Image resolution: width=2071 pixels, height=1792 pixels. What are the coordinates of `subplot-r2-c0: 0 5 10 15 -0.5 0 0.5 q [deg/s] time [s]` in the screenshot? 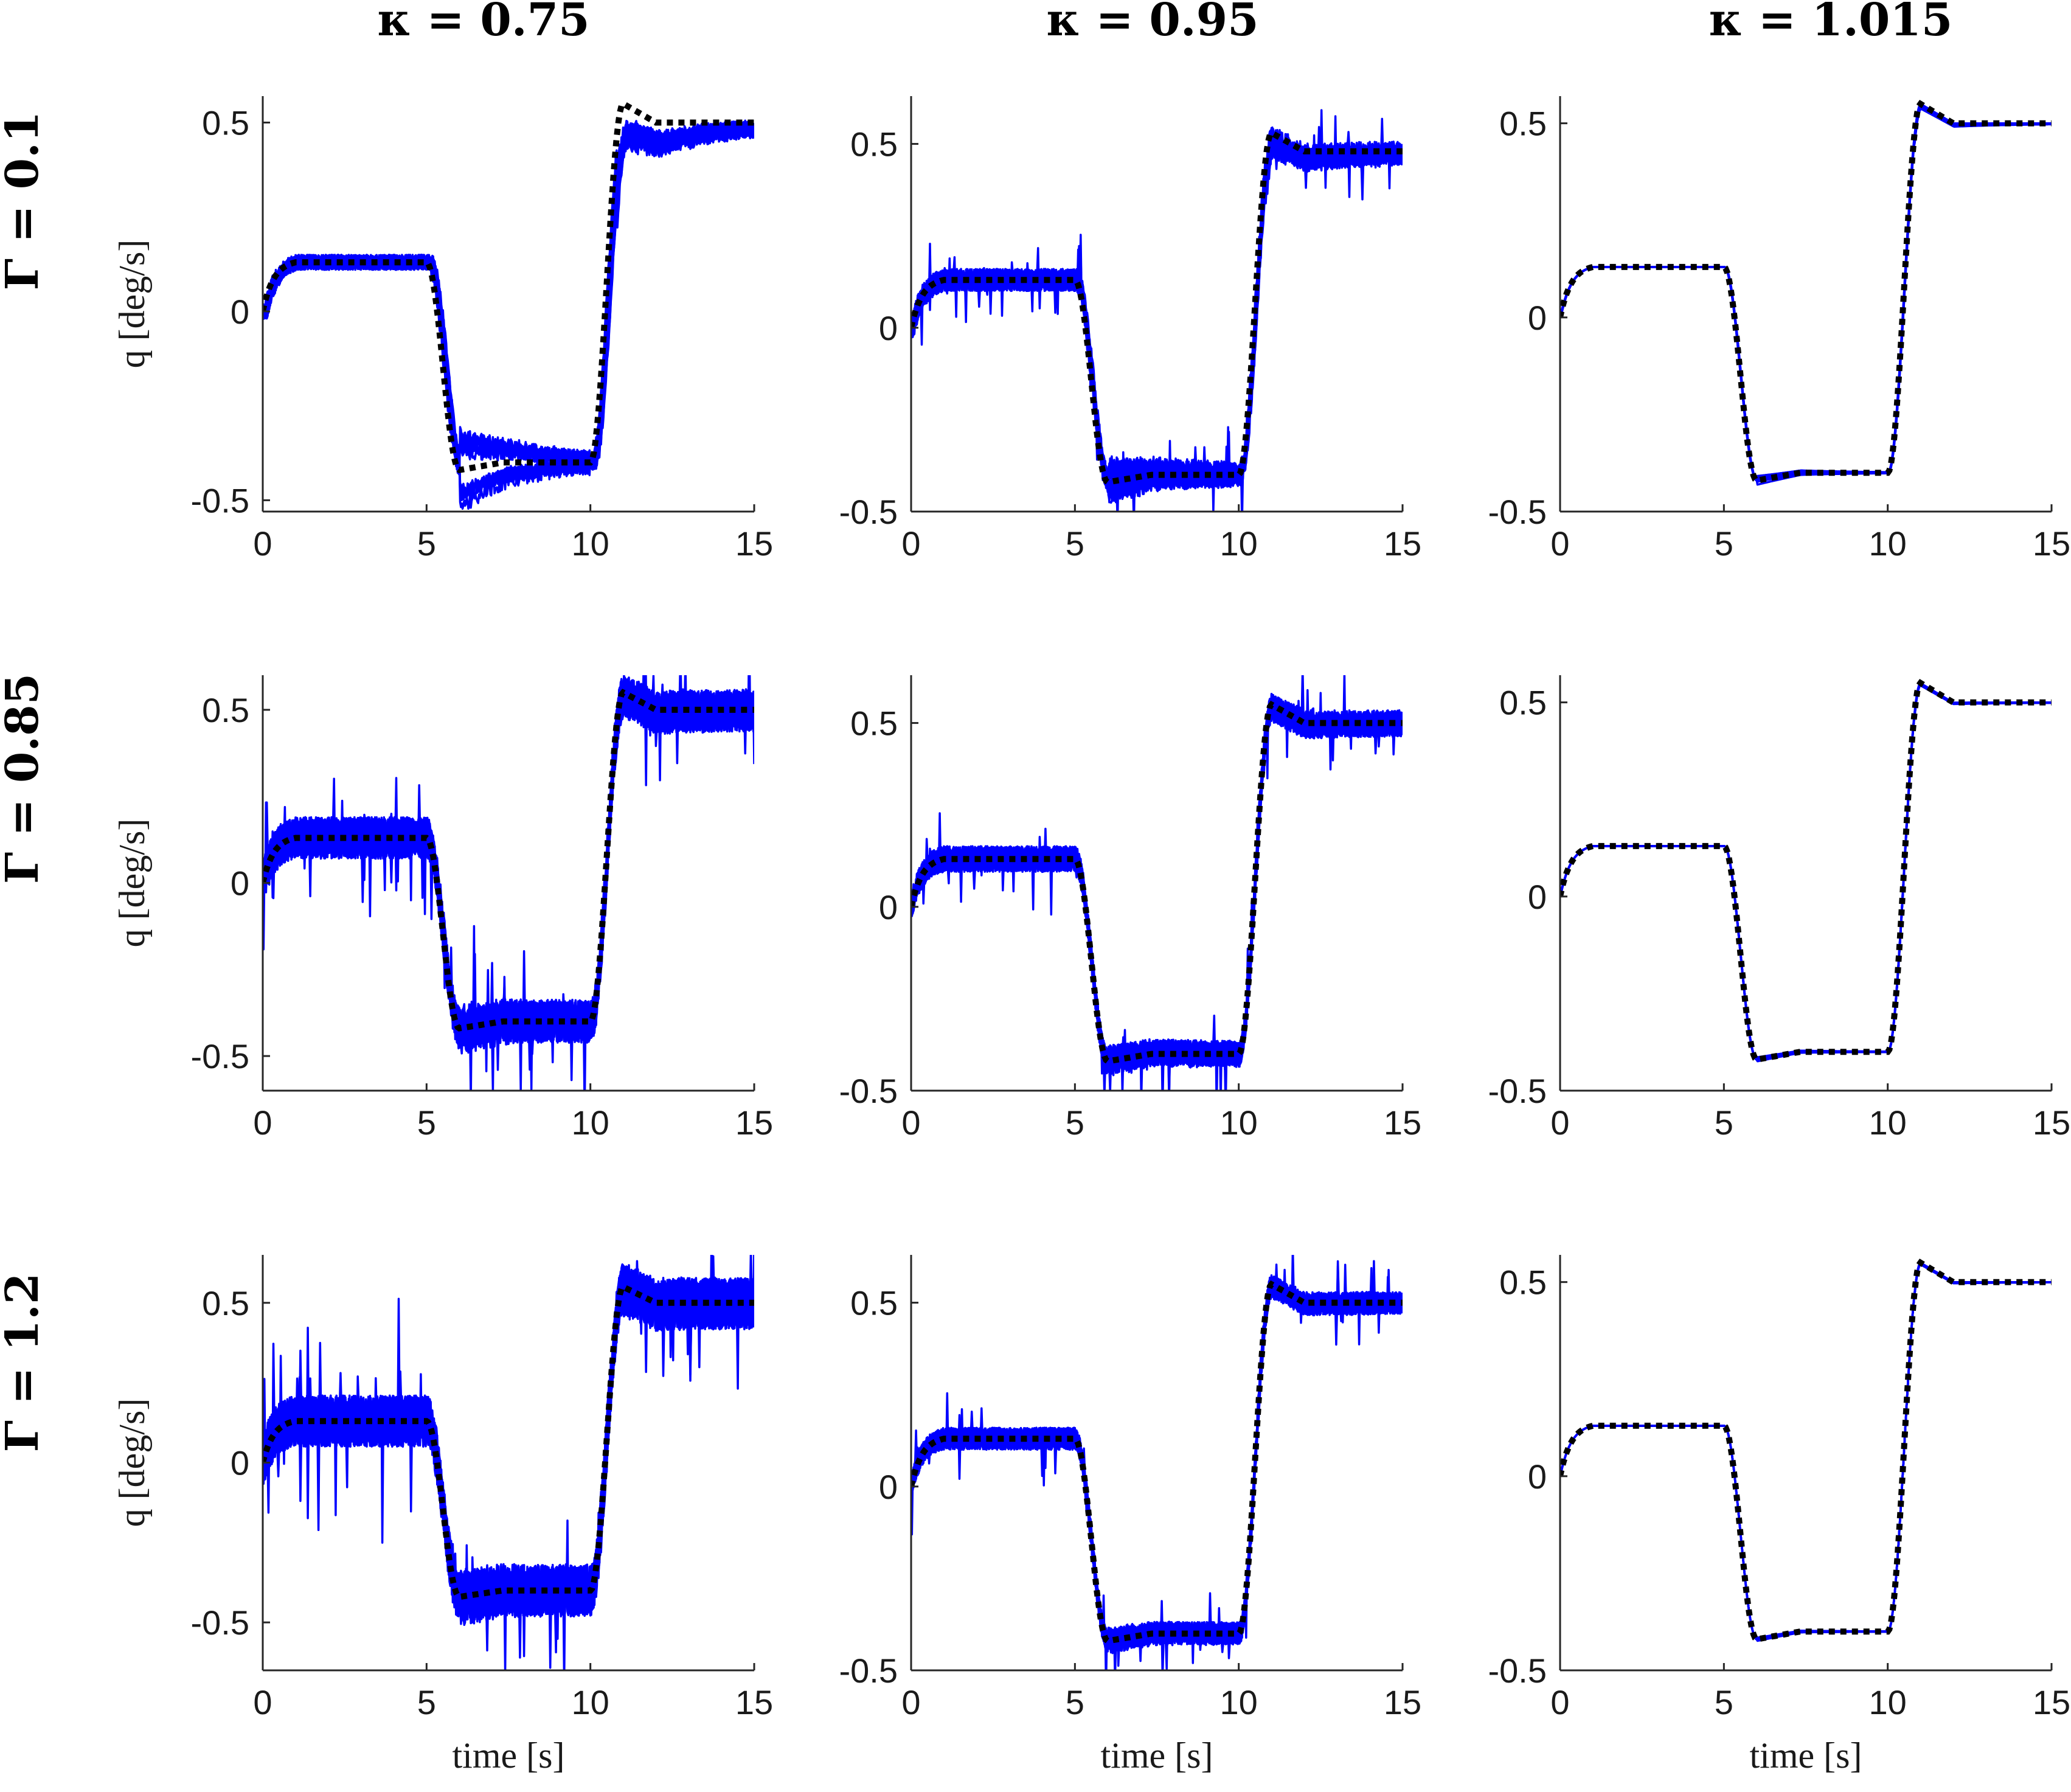 It's located at (443, 1515).